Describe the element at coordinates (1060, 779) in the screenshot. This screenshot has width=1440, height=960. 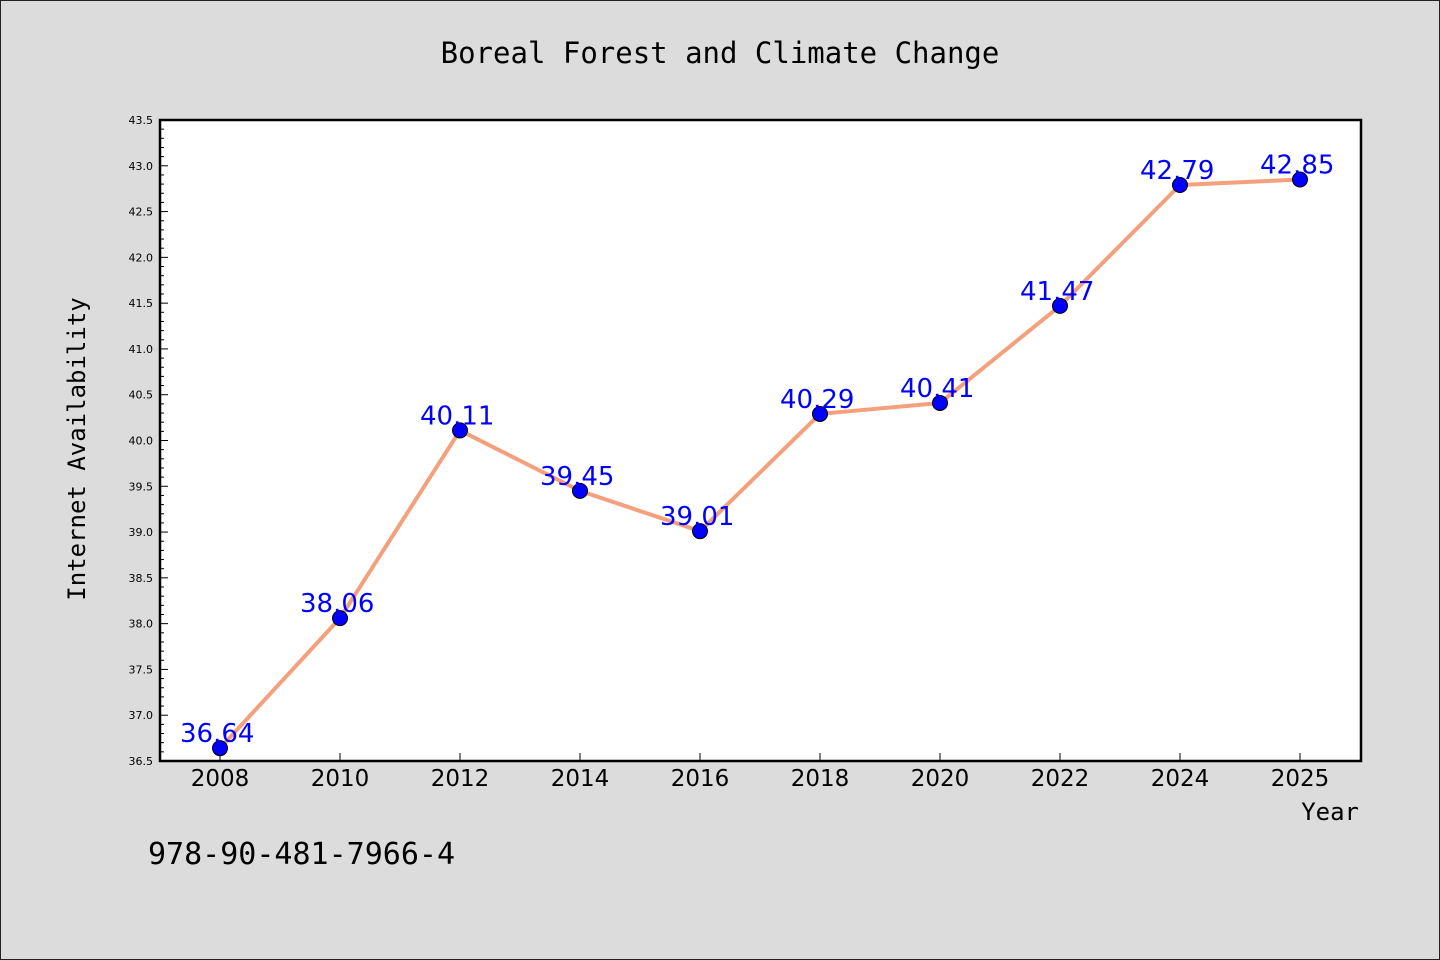
I see `x-tick-label: 2022` at that location.